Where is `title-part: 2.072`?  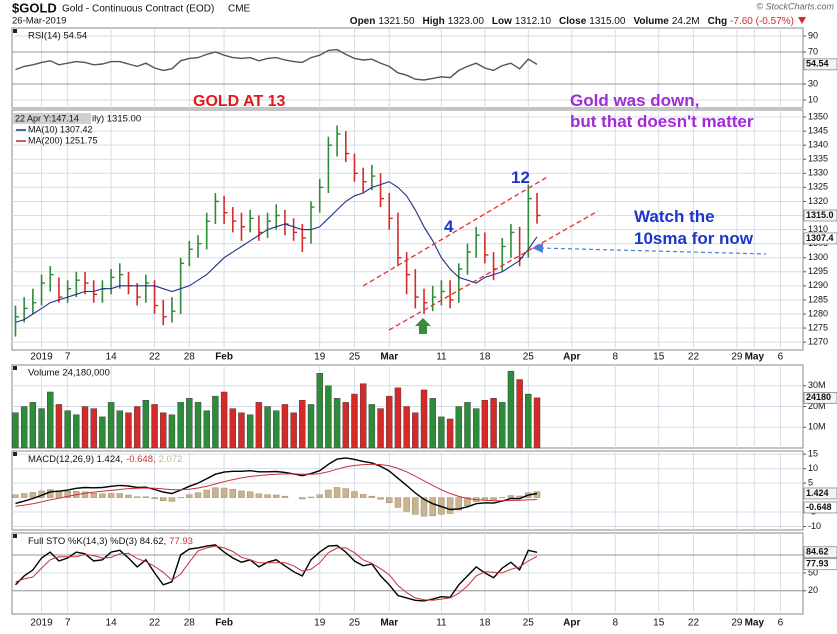 title-part: 2.072 is located at coordinates (171, 459).